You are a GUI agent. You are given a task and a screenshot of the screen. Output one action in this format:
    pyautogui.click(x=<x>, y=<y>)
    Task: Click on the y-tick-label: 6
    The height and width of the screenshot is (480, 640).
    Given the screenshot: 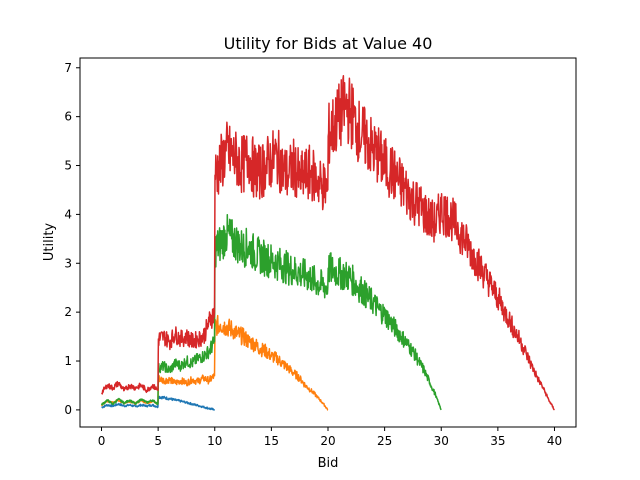 What is the action you would take?
    pyautogui.click(x=68, y=117)
    